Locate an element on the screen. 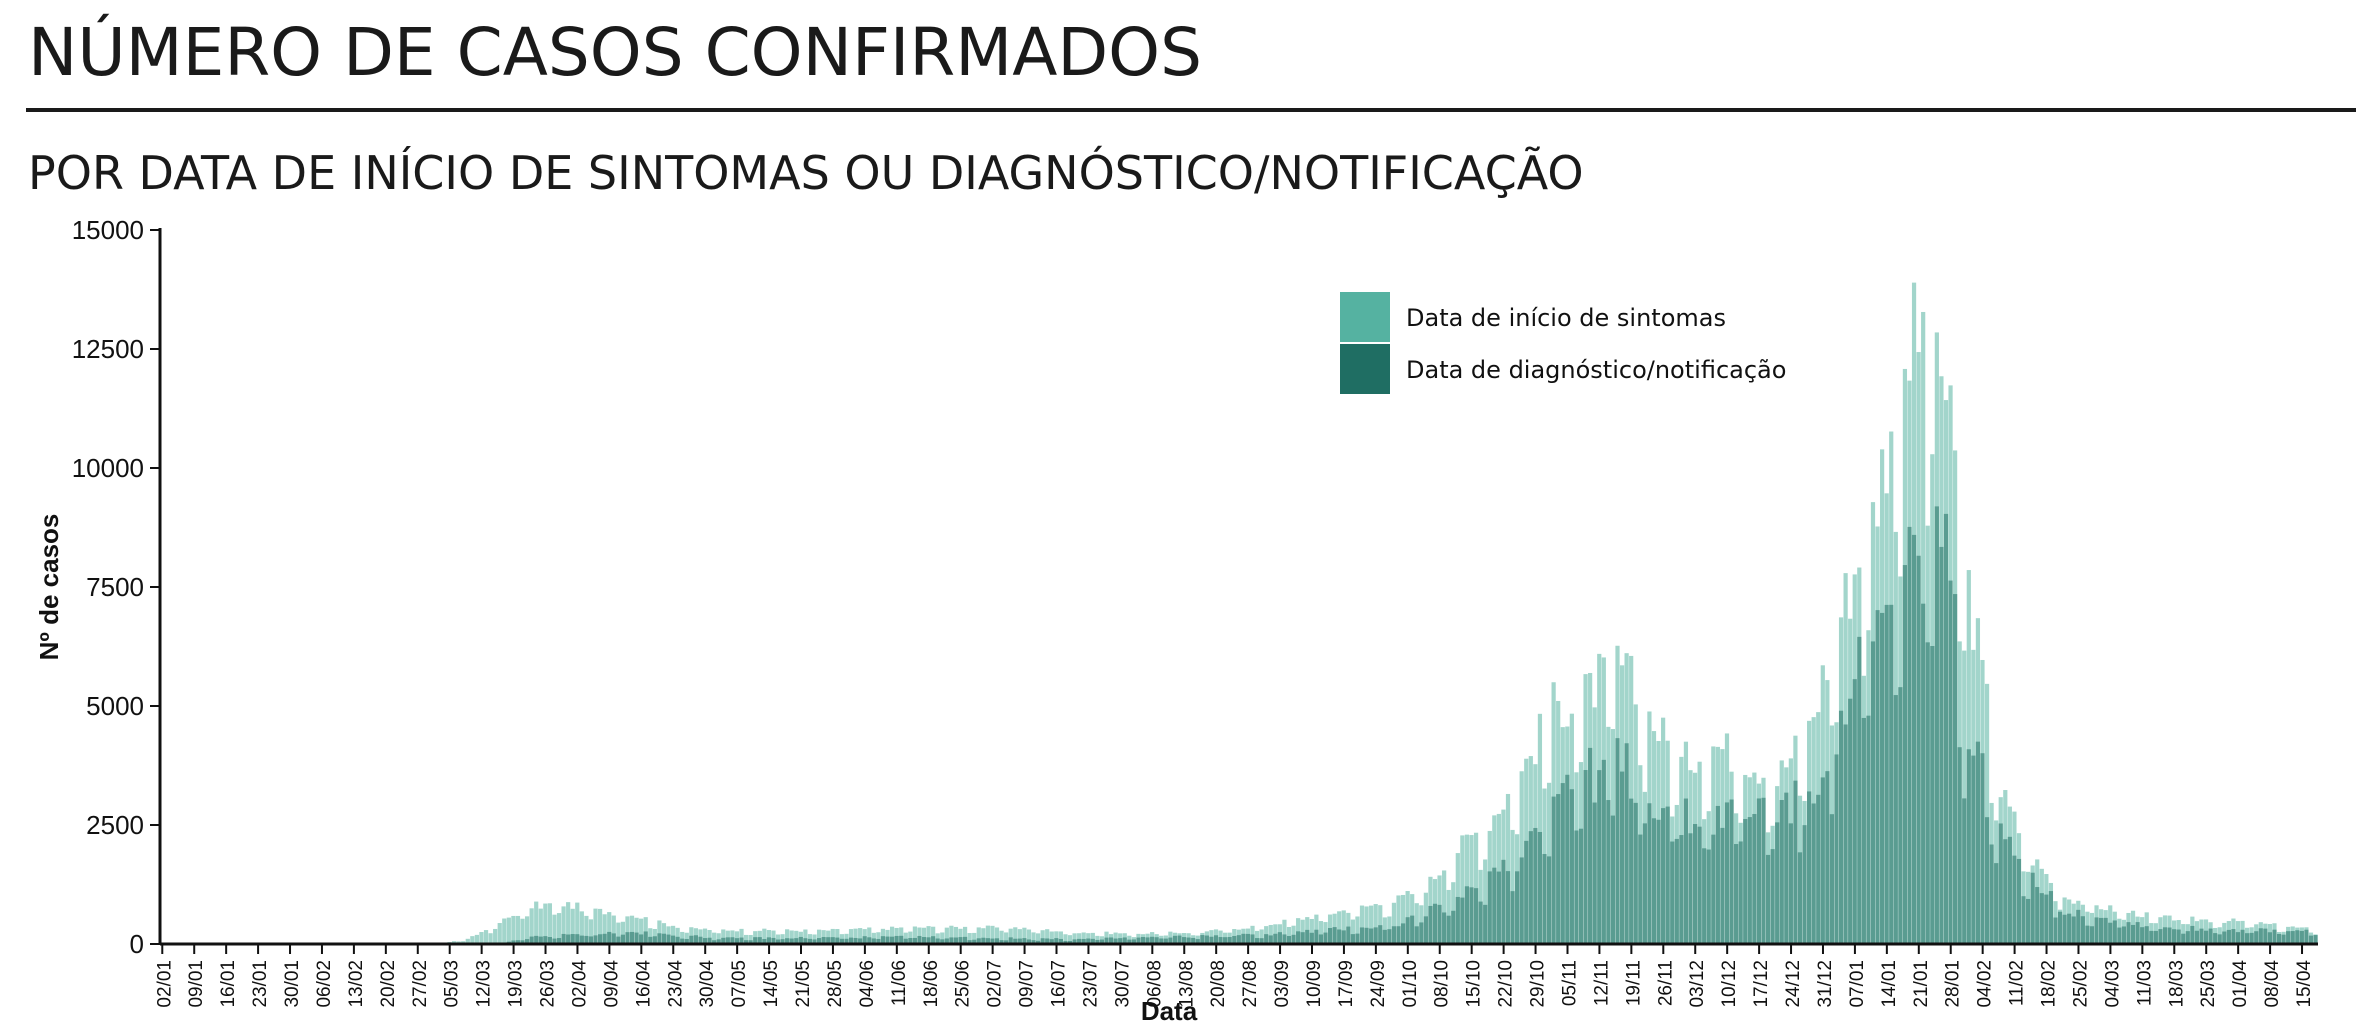 This screenshot has height=1024, width=2372. legend-label-diagnostico: Data de diagnóstico/notificação is located at coordinates (1596, 370).